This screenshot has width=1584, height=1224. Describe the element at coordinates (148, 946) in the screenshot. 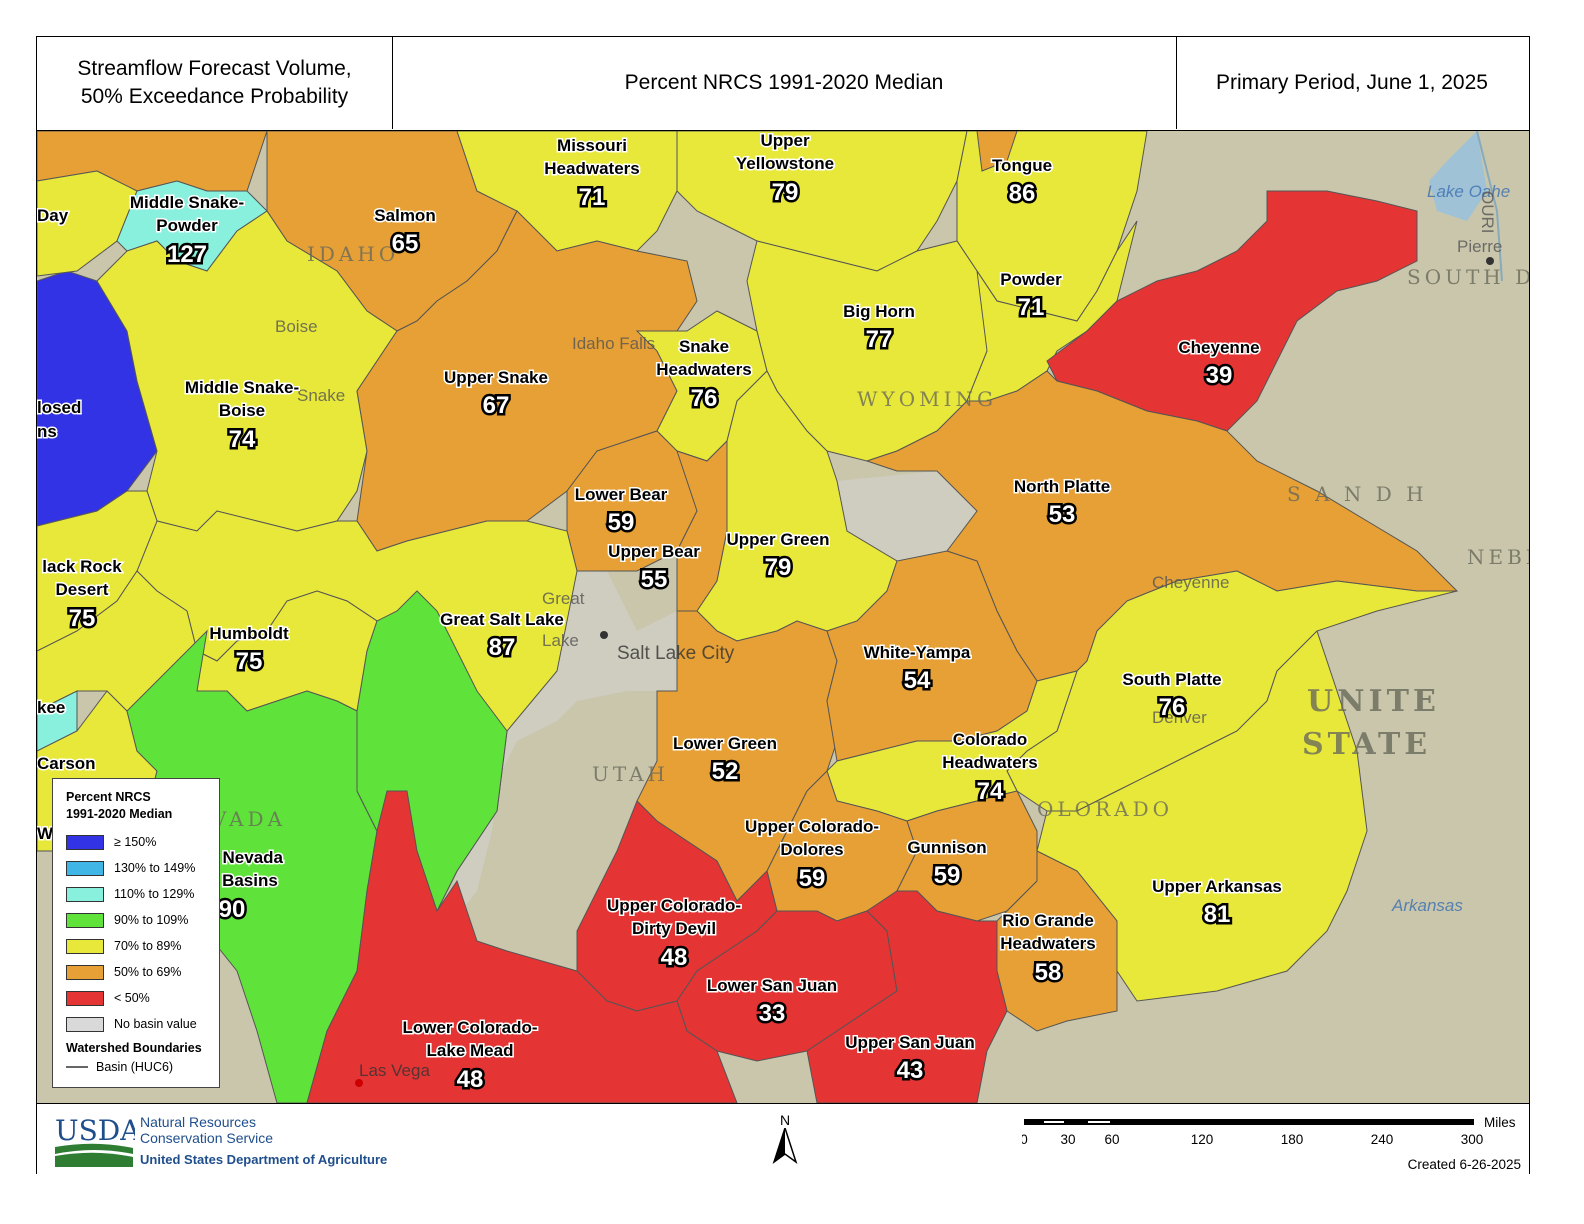

I see `legend-label: 70% to 89%` at that location.